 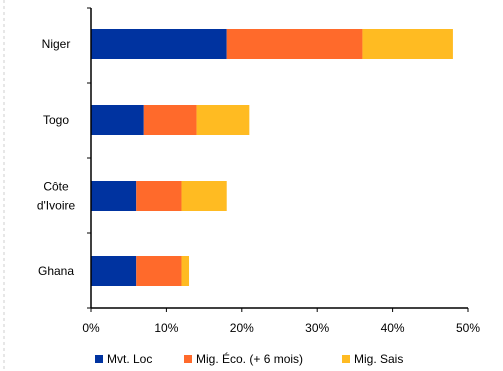 What do you see at coordinates (56, 157) in the screenshot?
I see `category-labels: Niger Togo Côte d'Ivoire Ghana` at bounding box center [56, 157].